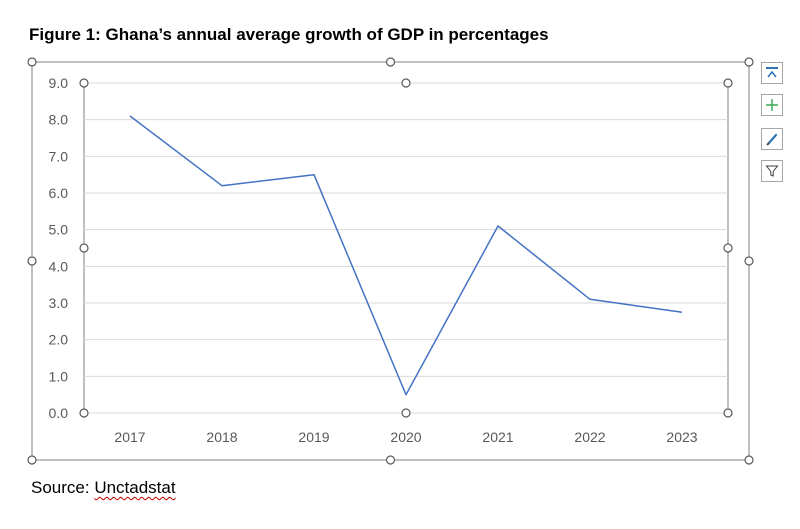 The image size is (800, 529). What do you see at coordinates (129, 437) in the screenshot?
I see `x-tick-label: 2017` at bounding box center [129, 437].